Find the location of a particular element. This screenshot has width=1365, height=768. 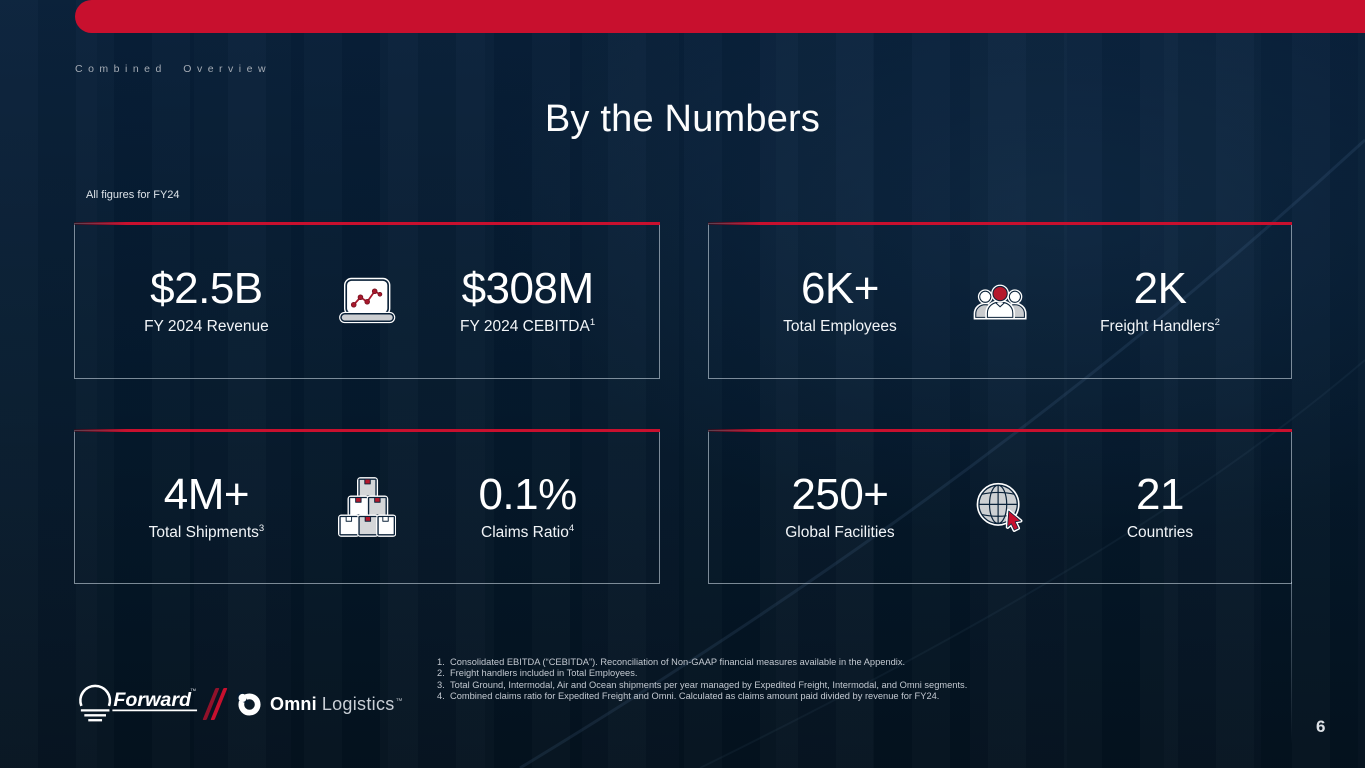

footnote-number: 3. is located at coordinates (441, 684).